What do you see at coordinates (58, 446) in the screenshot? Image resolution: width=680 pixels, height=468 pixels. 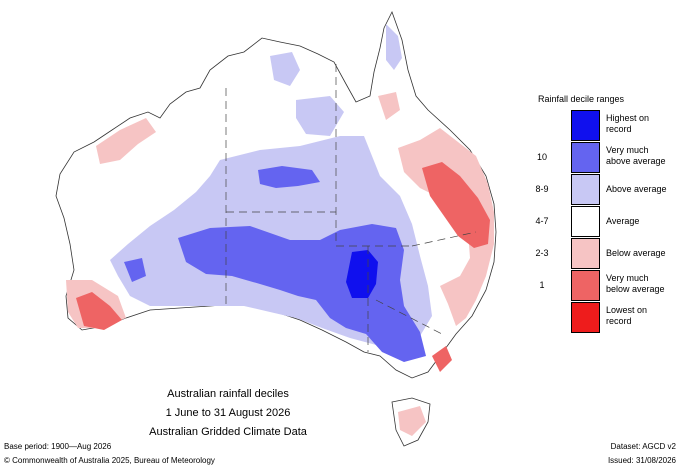 I see `base-period: Base period: 1900—Aug 2026` at bounding box center [58, 446].